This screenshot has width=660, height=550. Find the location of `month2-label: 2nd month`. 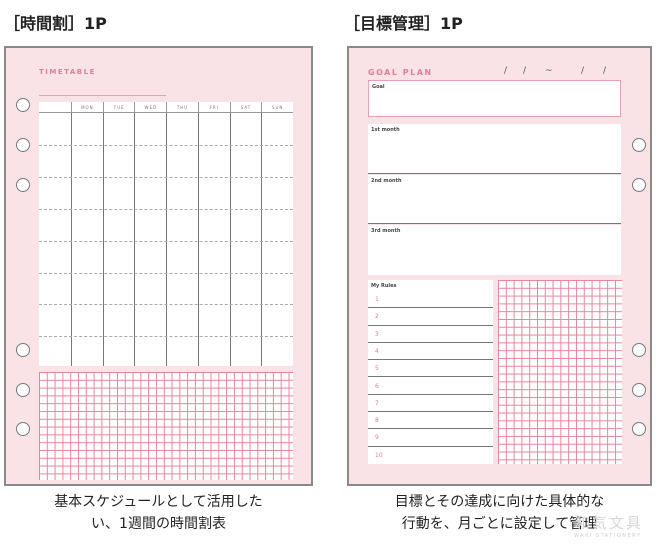

month2-label: 2nd month is located at coordinates (386, 181).